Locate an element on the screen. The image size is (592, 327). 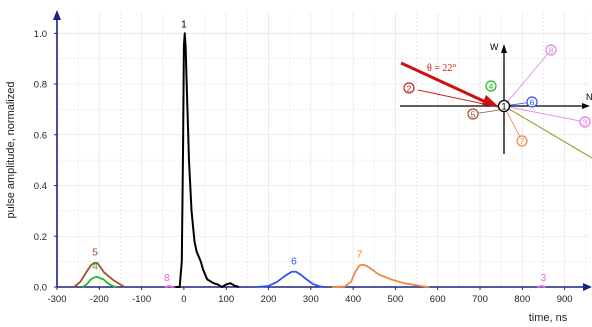
x-tick-label: 900 is located at coordinates (565, 299).